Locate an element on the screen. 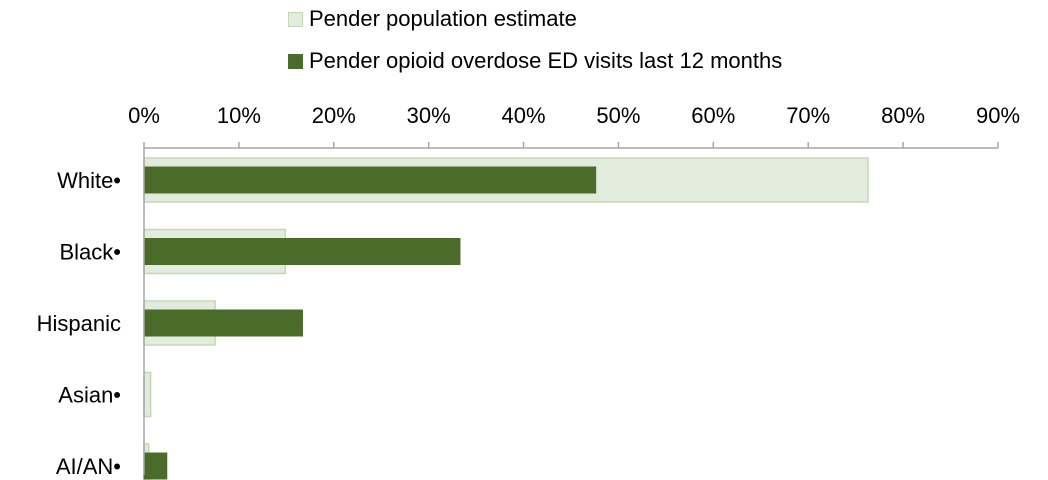 The height and width of the screenshot is (480, 1048). x-tick-label-10: 10% is located at coordinates (239, 115).